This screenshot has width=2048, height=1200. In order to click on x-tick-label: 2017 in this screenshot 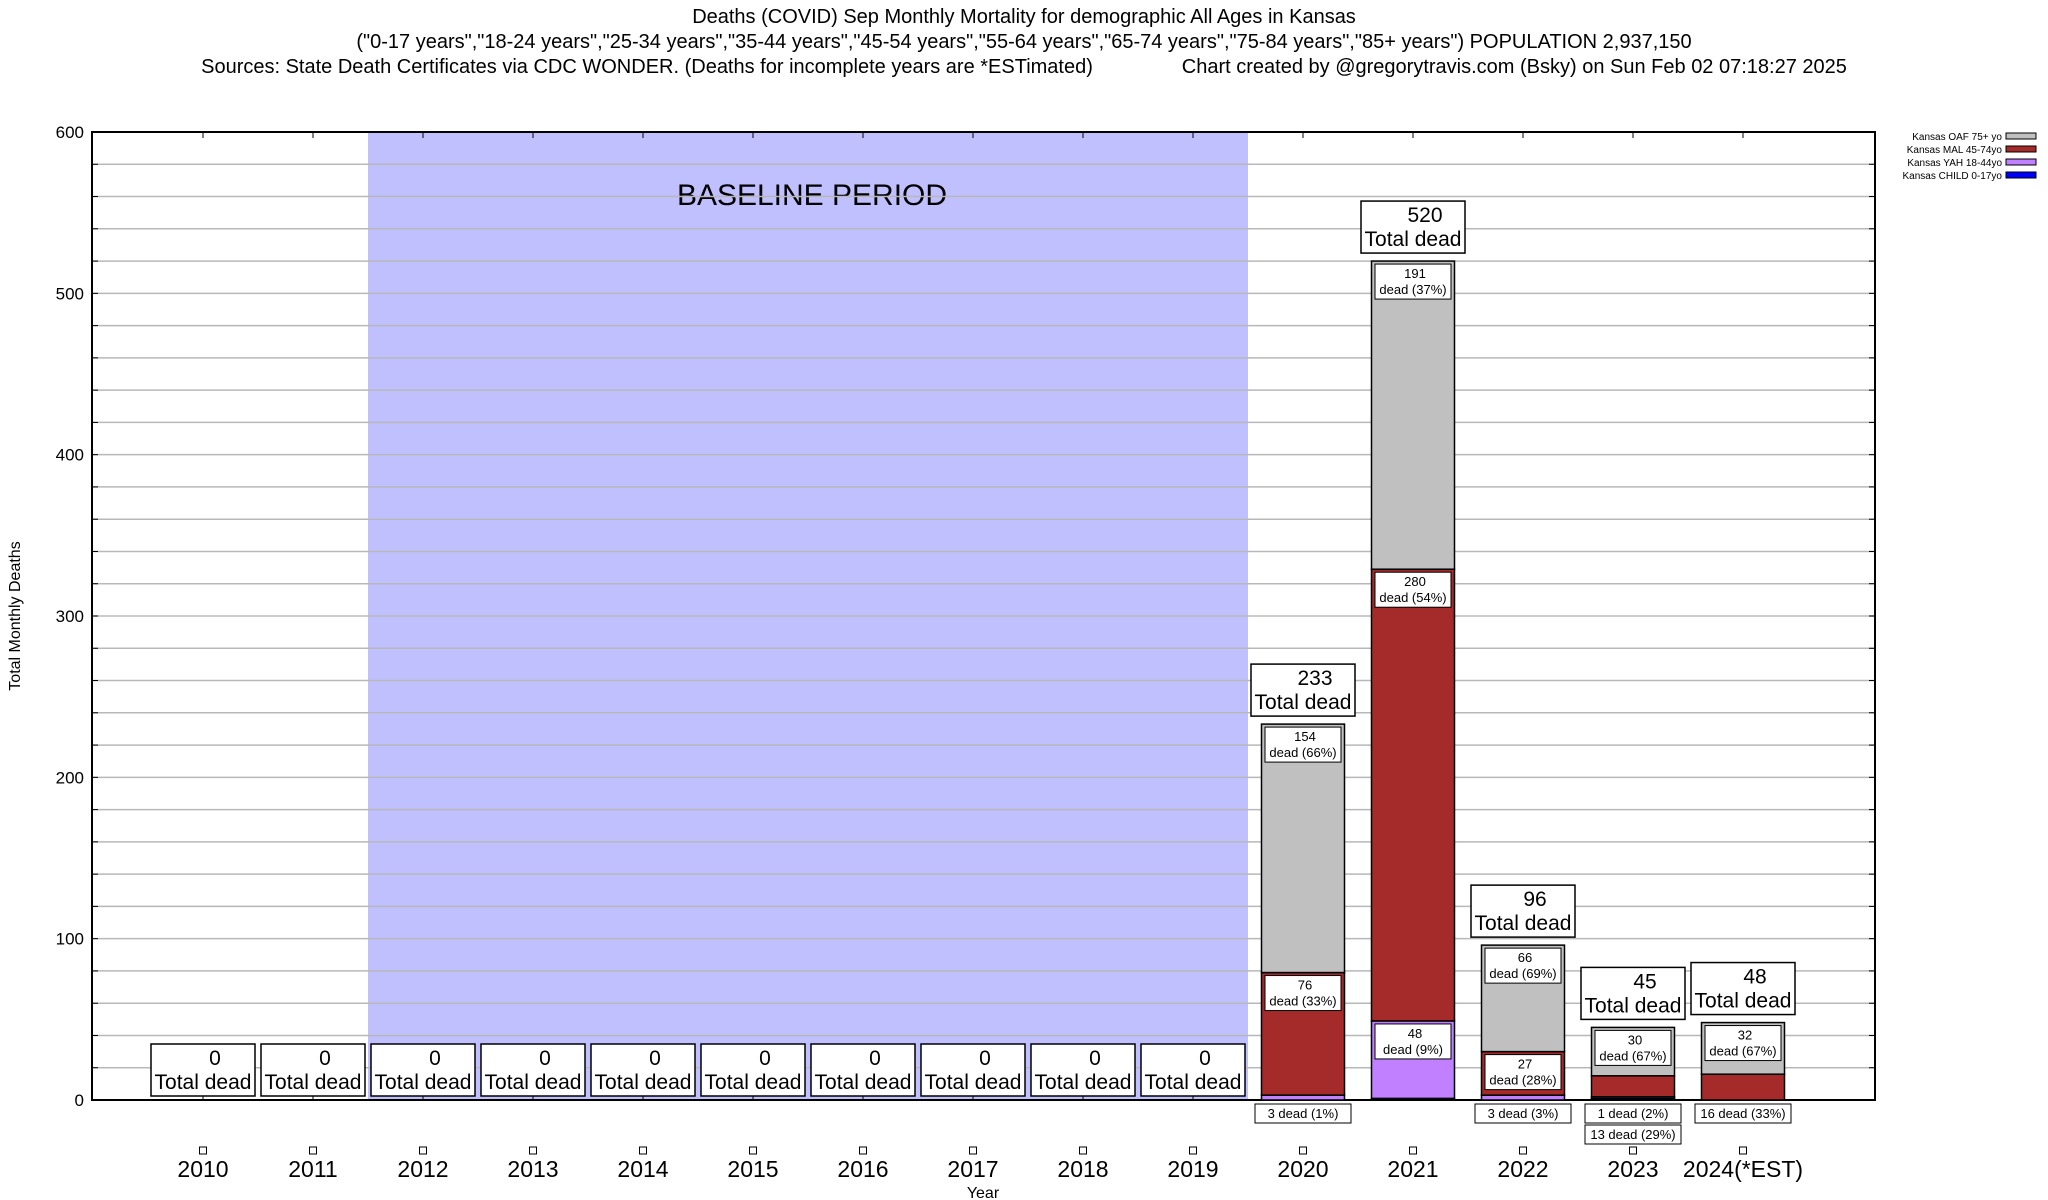, I will do `click(972, 1169)`.